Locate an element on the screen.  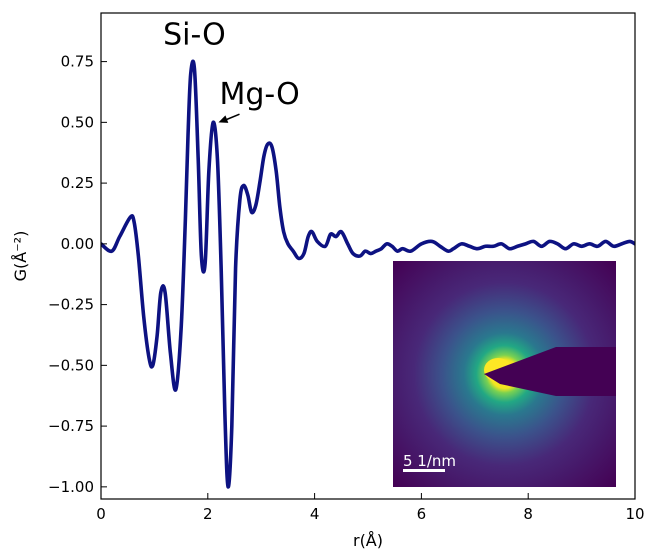
scale-bar-label: 5 1/nm is located at coordinates (429, 461).